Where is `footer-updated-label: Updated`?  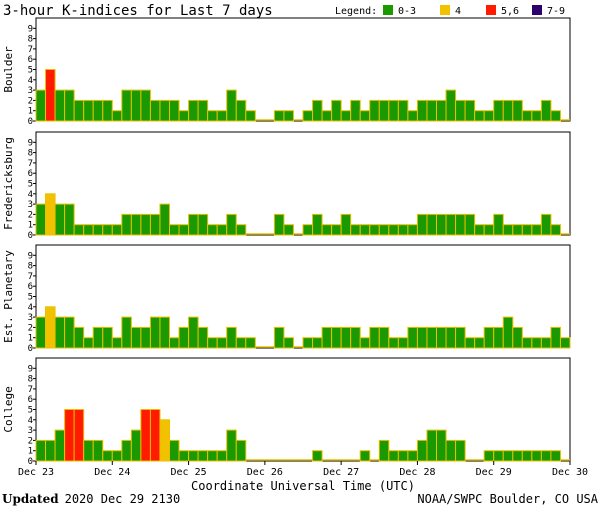 footer-updated-label: Updated is located at coordinates (30, 499).